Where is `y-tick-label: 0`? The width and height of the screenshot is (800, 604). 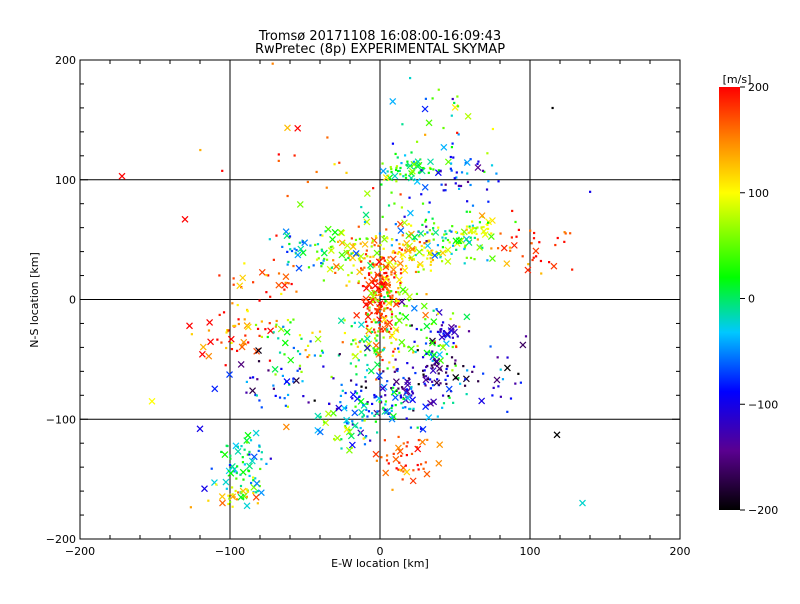
y-tick-label: 0 is located at coordinates (72, 300).